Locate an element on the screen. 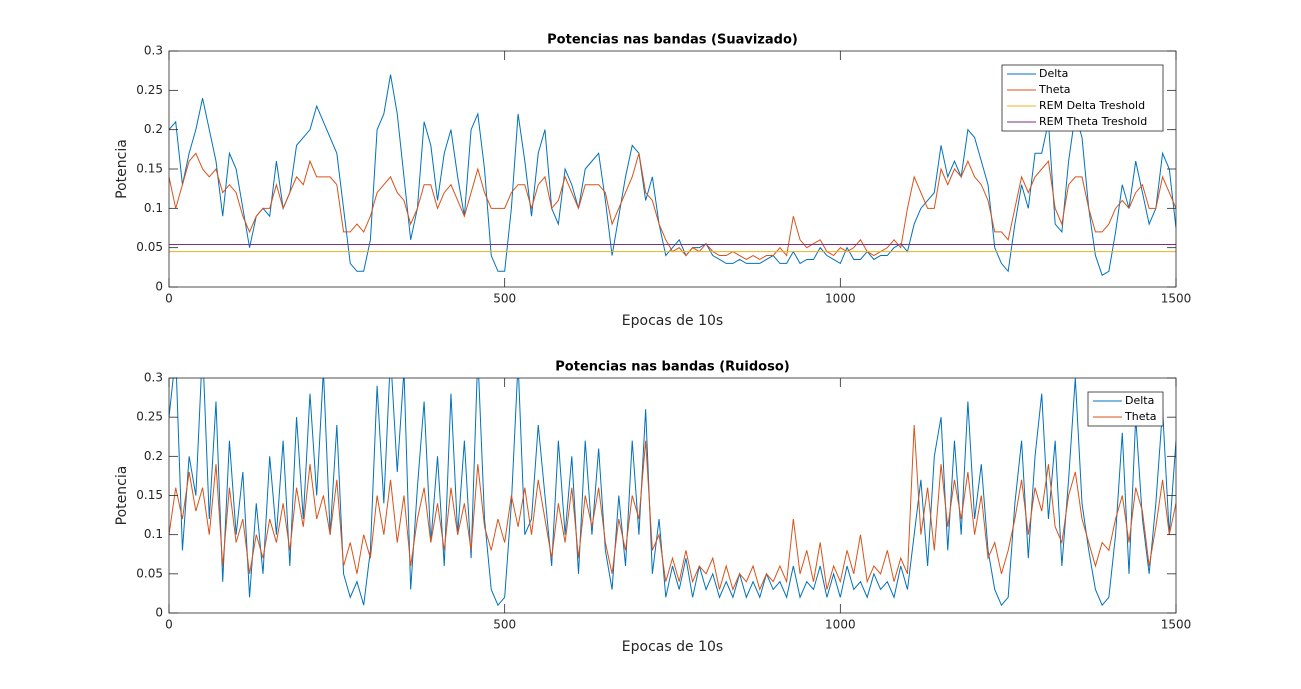 The image size is (1301, 689). legend-label: REM Delta Treshold is located at coordinates (1092, 105).